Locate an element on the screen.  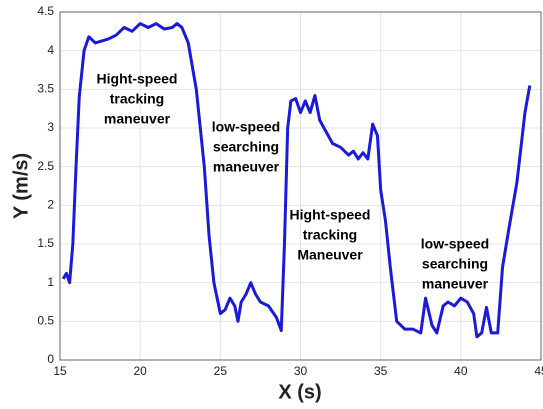
x-axis-label: X (s) is located at coordinates (299, 392).